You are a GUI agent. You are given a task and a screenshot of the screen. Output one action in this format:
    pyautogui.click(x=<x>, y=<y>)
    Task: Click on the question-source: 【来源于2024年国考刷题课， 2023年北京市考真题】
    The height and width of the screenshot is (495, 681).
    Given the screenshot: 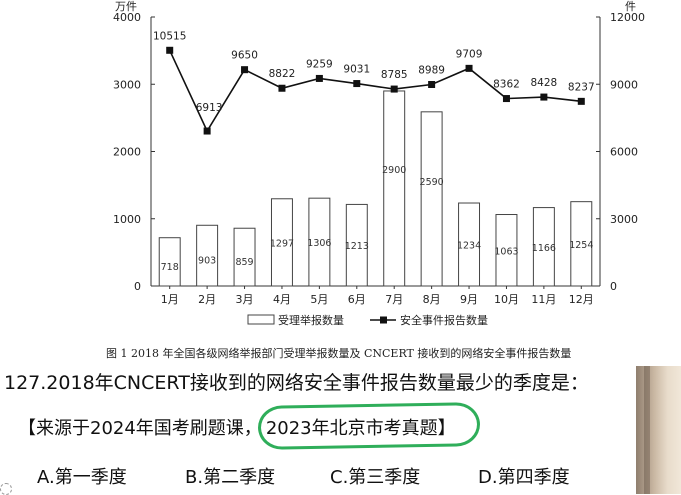 What is the action you would take?
    pyautogui.click(x=237, y=427)
    